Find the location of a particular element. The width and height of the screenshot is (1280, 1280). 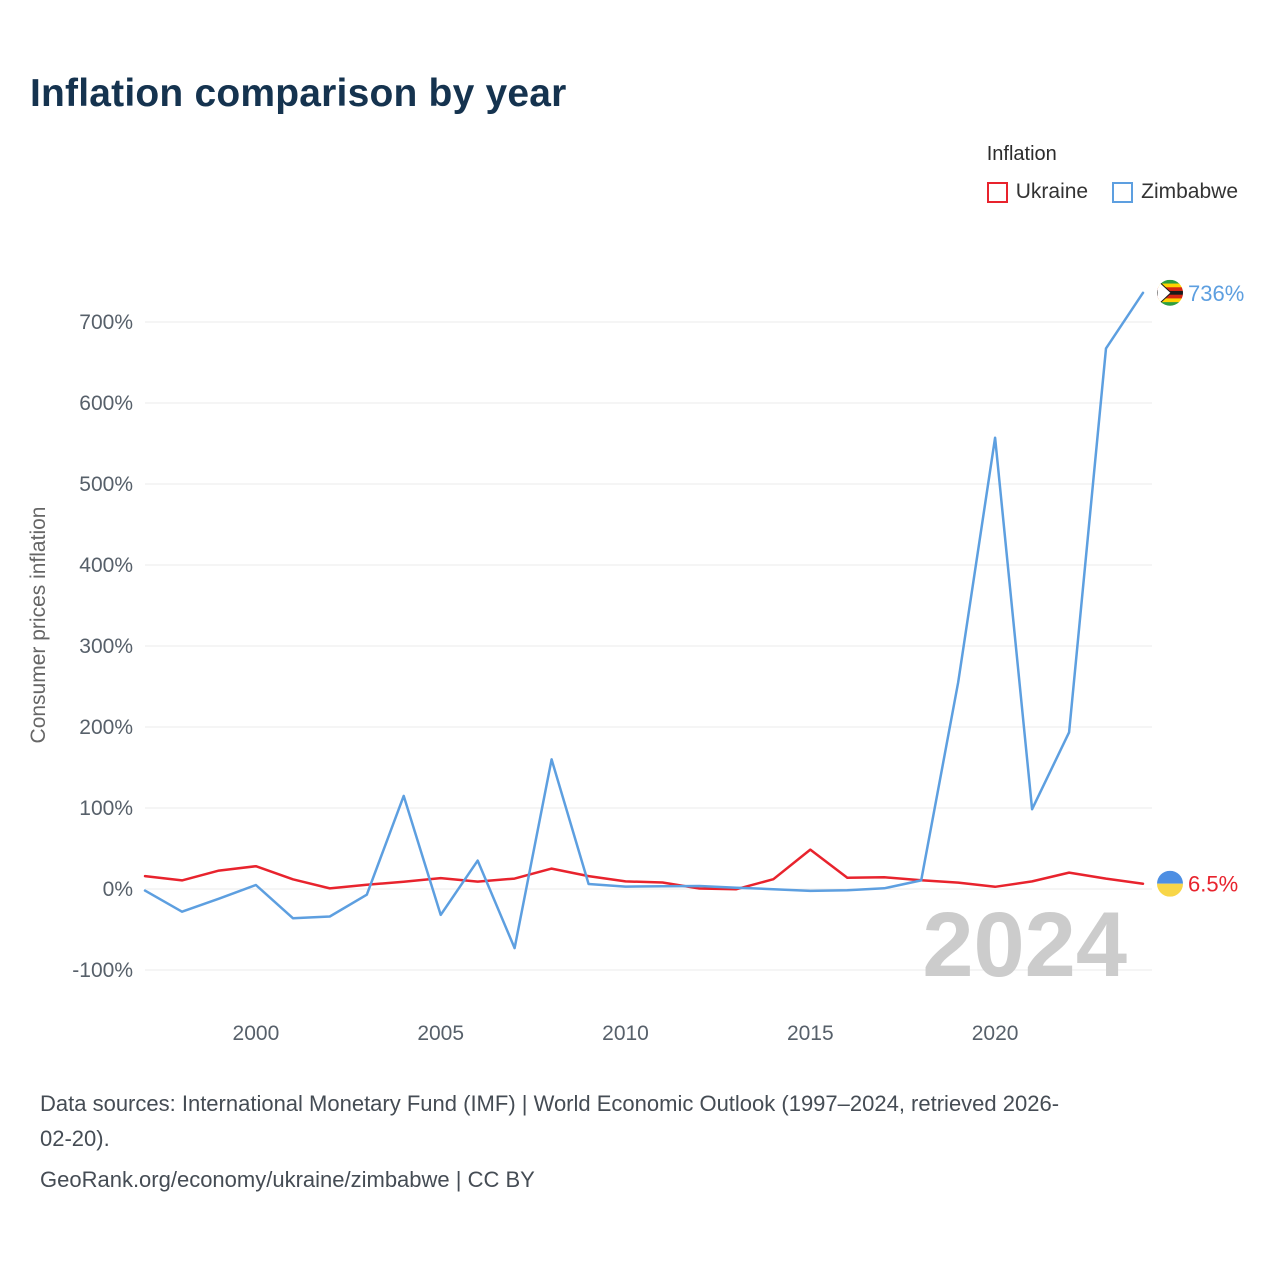

x-tick-label: 2010 is located at coordinates (625, 1033).